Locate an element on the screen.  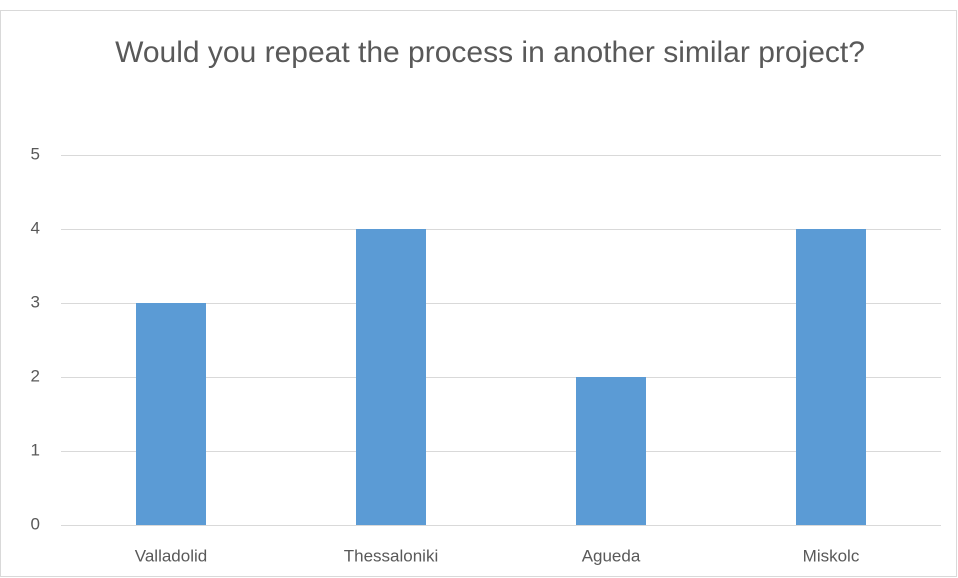
y-tick-label: 0 is located at coordinates (35, 523).